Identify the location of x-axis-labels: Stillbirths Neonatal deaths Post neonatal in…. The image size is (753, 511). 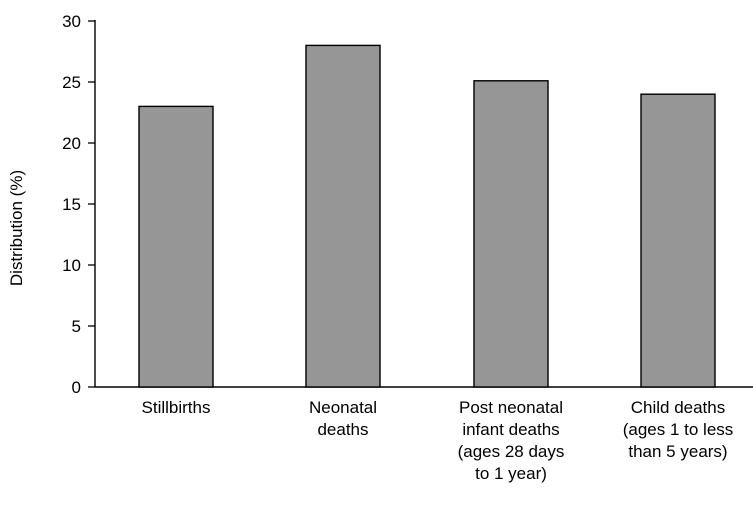
(438, 440).